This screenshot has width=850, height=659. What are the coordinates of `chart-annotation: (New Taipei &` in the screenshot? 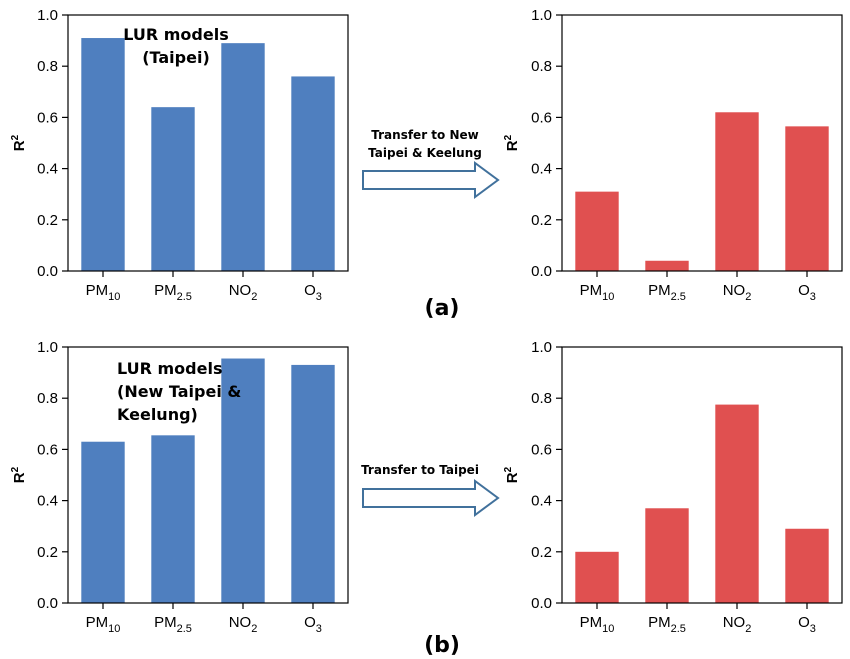 It's located at (179, 391).